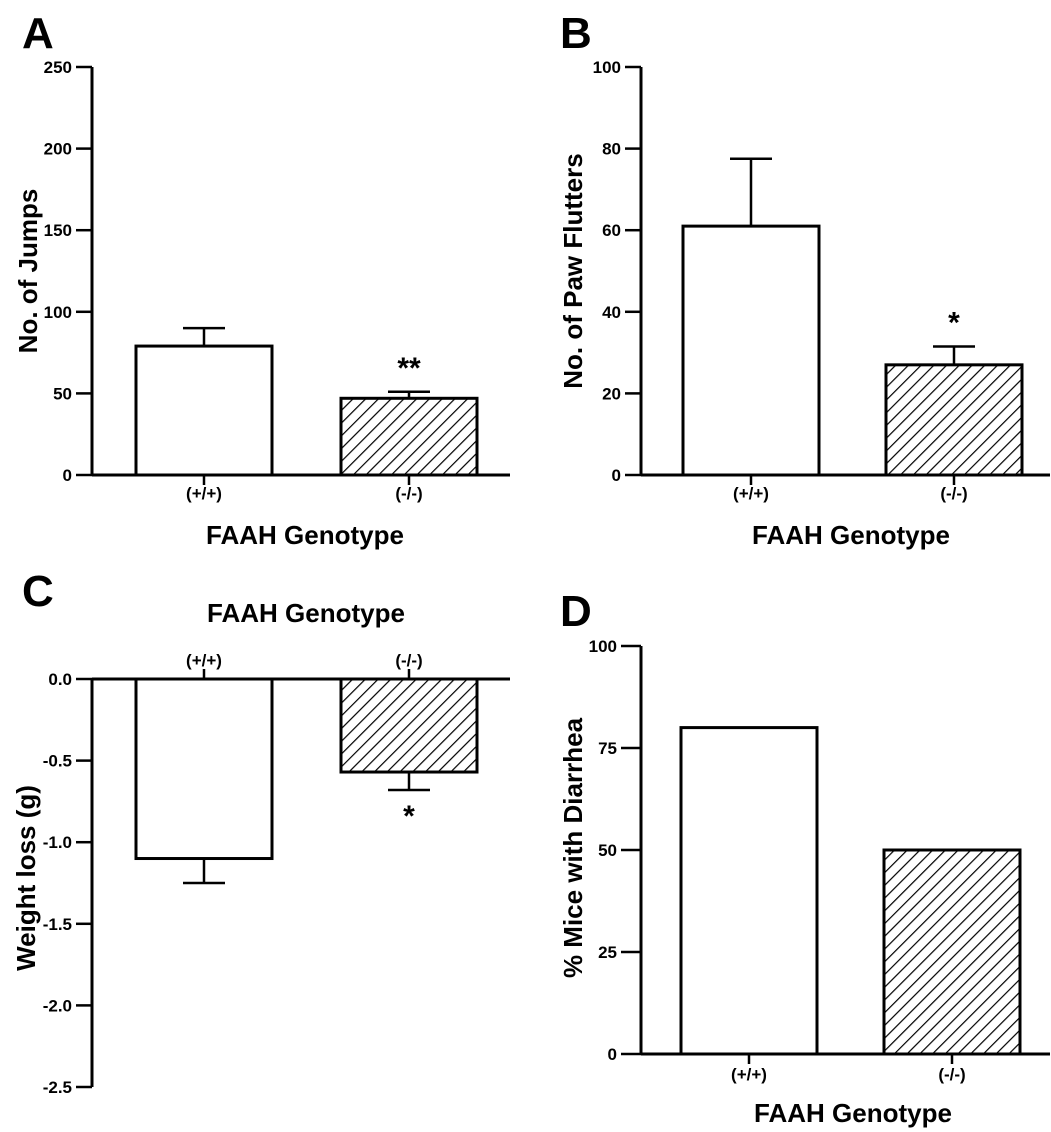  I want to click on y-axis-label: % Mice with Diarrhea, so click(573, 847).